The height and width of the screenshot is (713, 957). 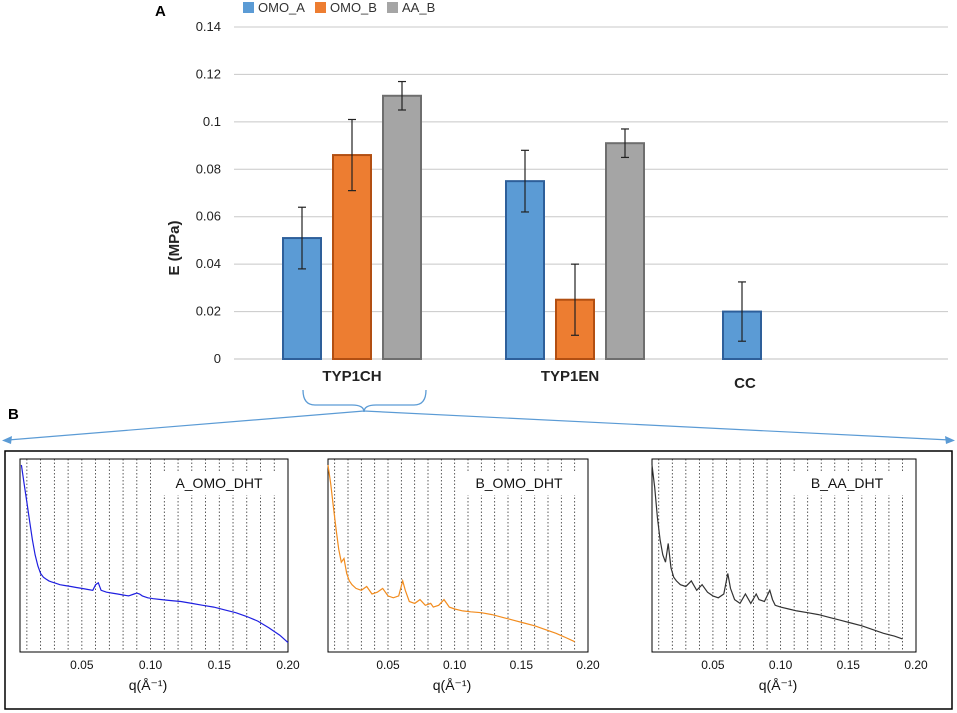 What do you see at coordinates (570, 376) in the screenshot?
I see `category-label: TYP1EN` at bounding box center [570, 376].